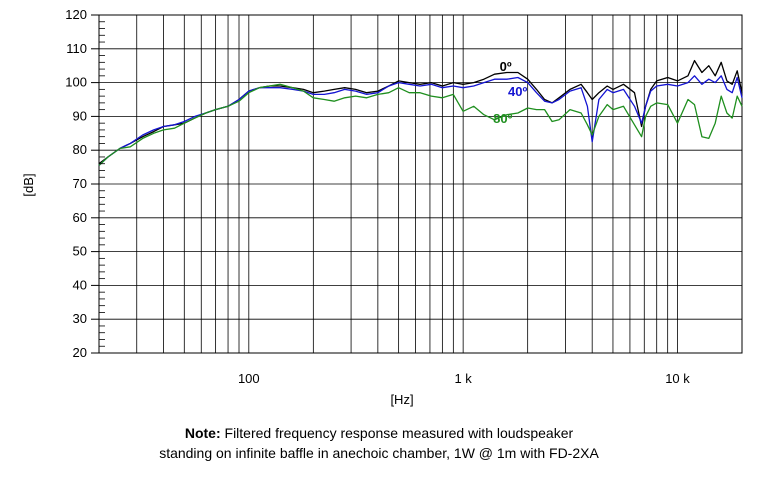  I want to click on series-label-2: 80º, so click(502, 118).